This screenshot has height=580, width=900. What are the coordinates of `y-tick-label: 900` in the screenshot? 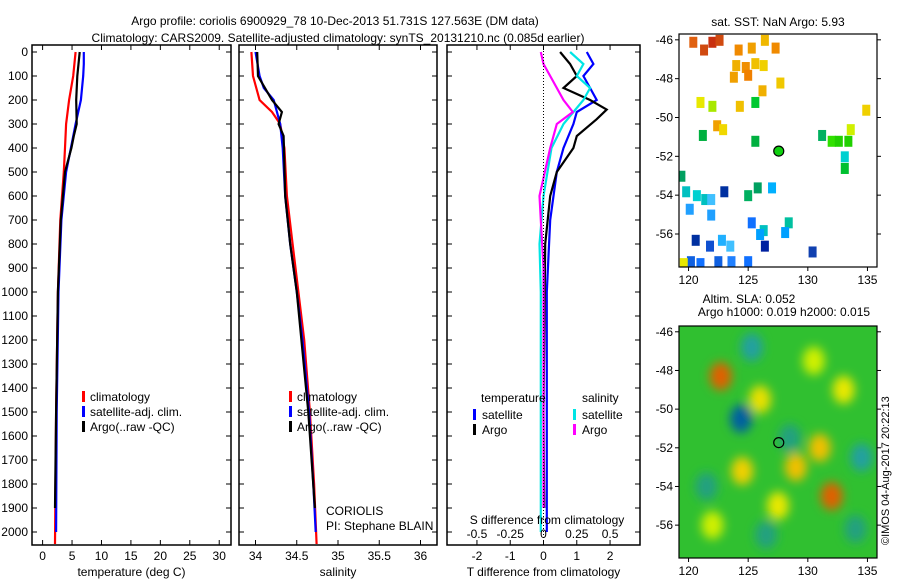 It's located at (18, 268).